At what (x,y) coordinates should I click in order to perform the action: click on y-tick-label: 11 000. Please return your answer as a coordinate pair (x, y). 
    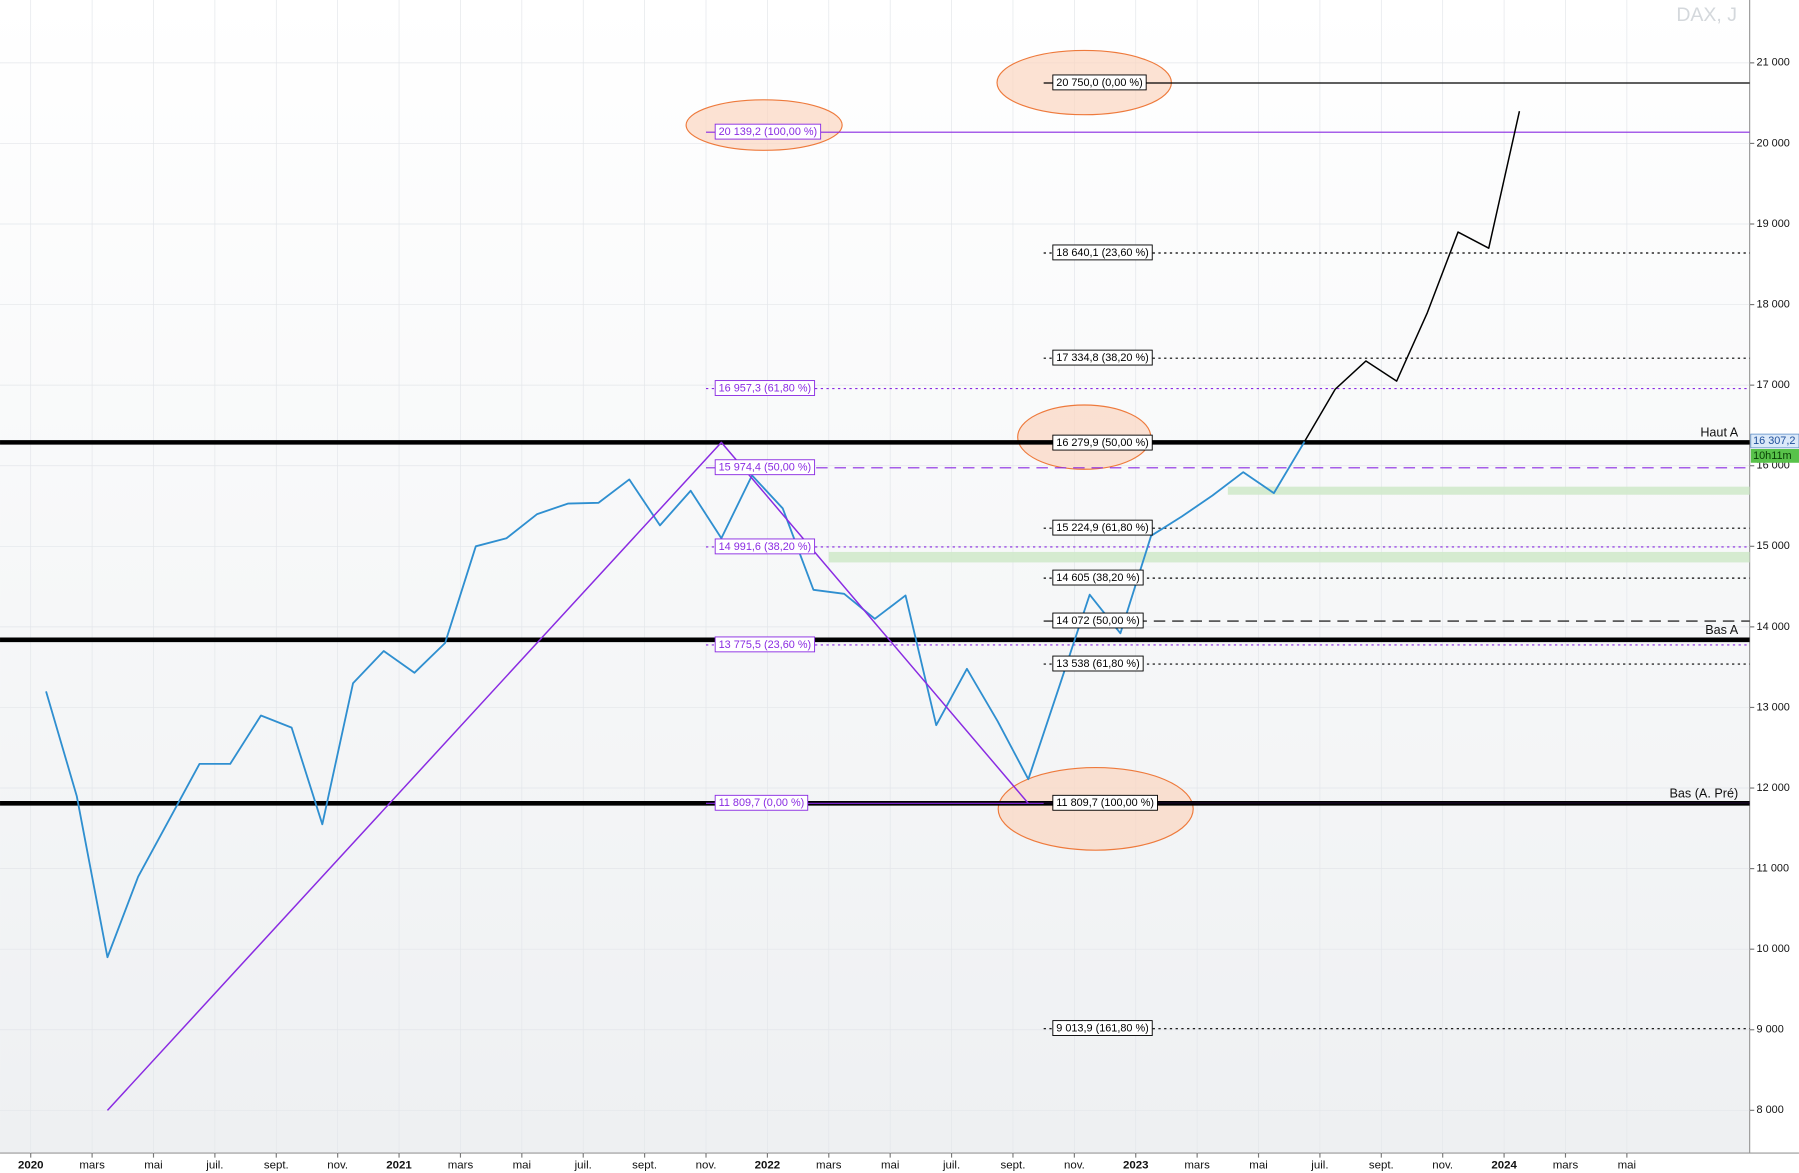
    Looking at the image, I should click on (1773, 868).